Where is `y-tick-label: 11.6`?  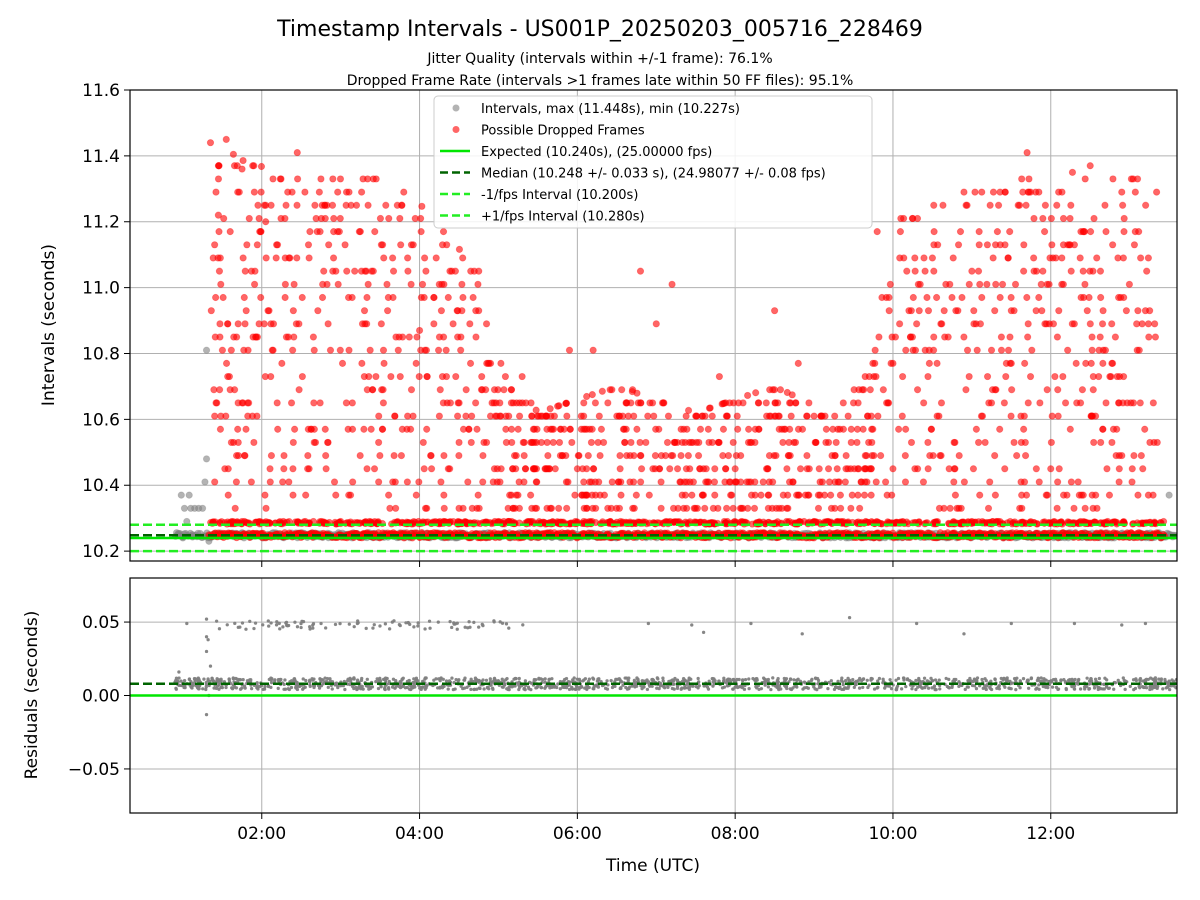
y-tick-label: 11.6 is located at coordinates (101, 91).